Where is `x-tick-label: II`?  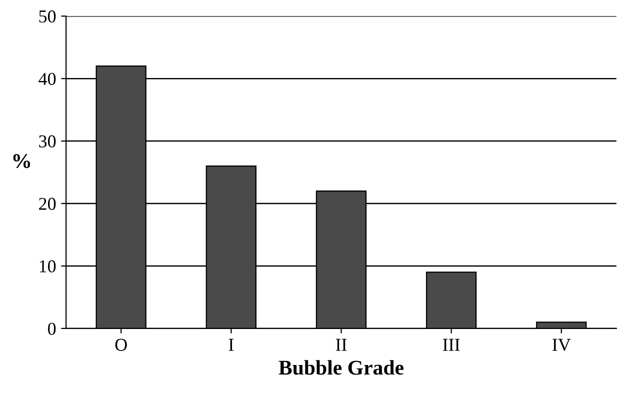
x-tick-label: II is located at coordinates (341, 344).